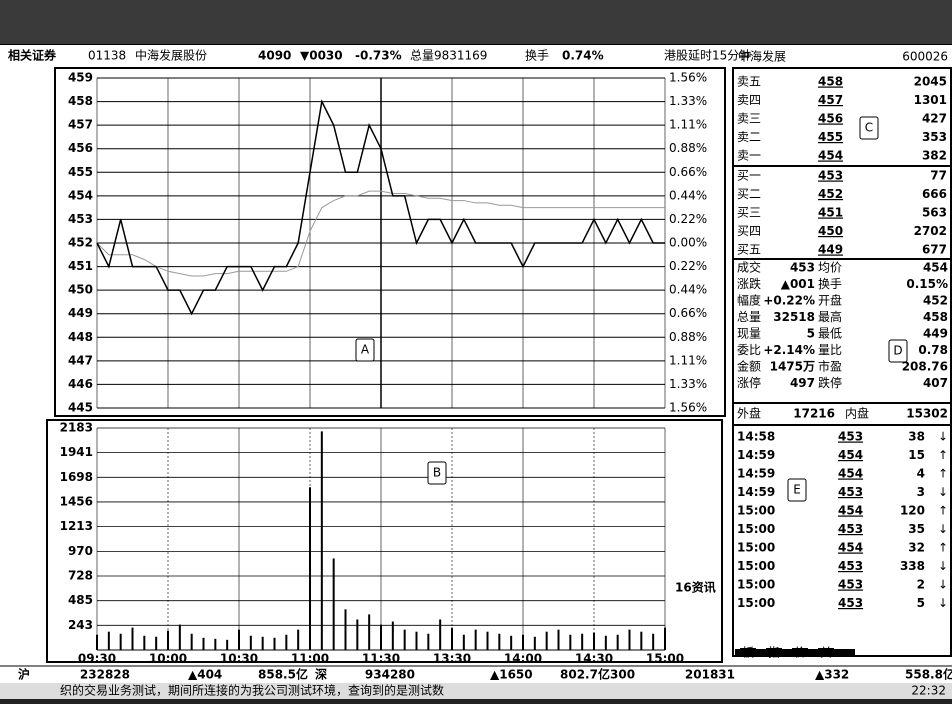 The image size is (952, 704). What do you see at coordinates (912, 566) in the screenshot?
I see `label: 338` at bounding box center [912, 566].